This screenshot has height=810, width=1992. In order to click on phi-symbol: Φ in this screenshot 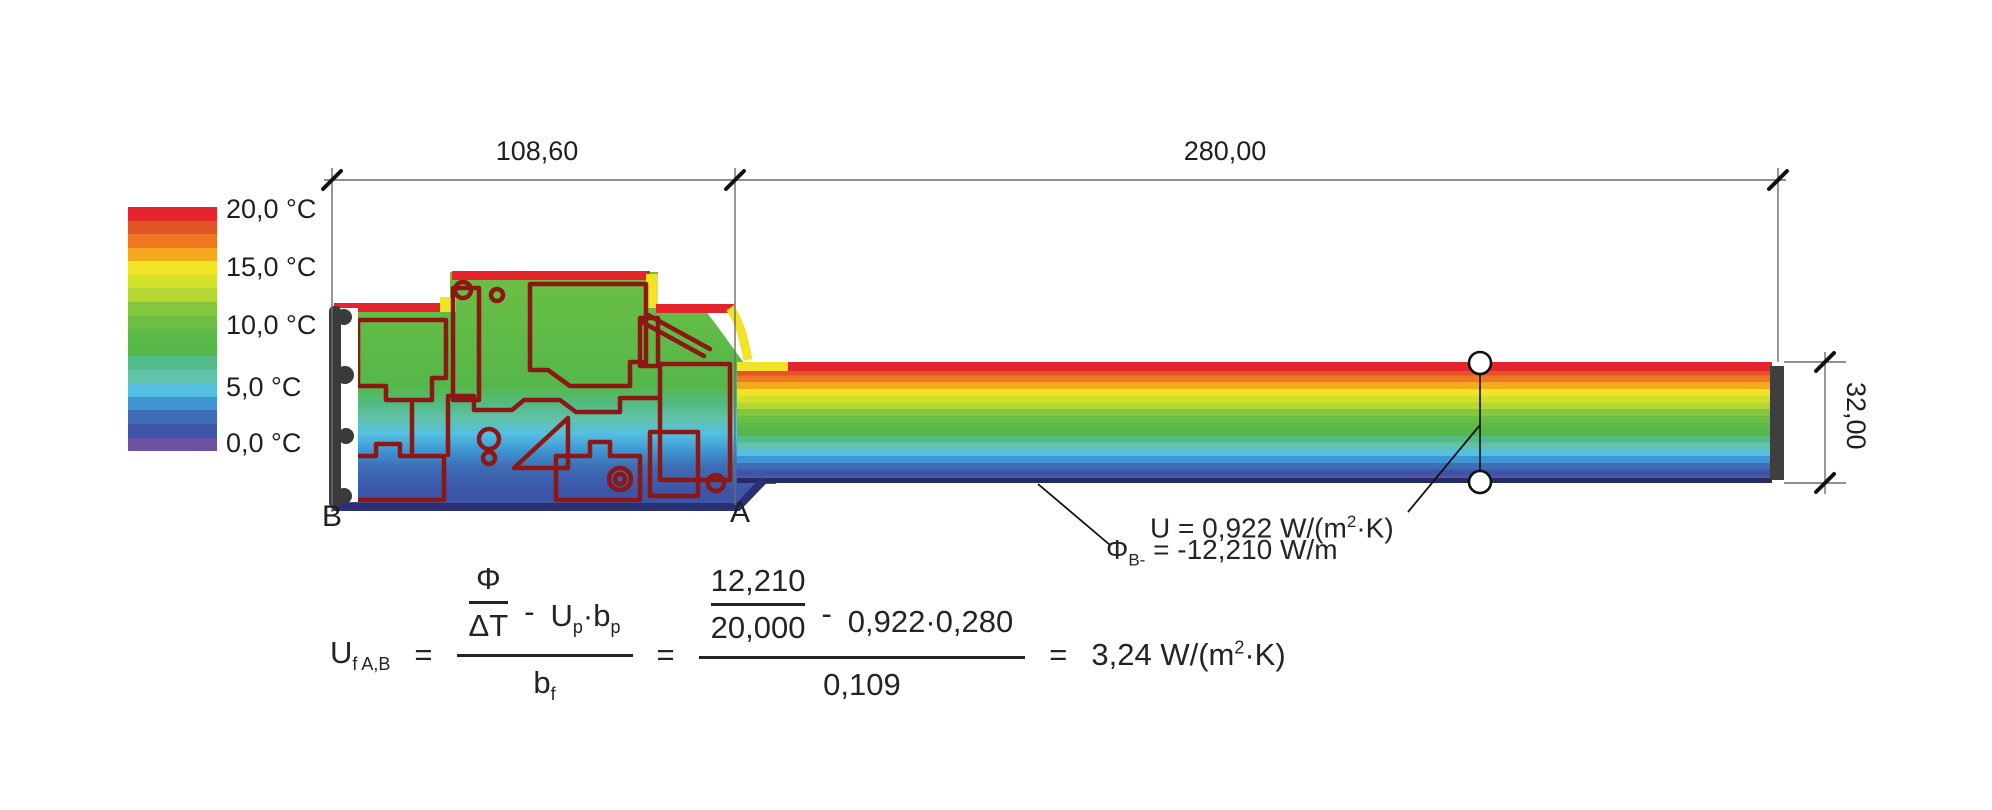, I will do `click(1117, 549)`.